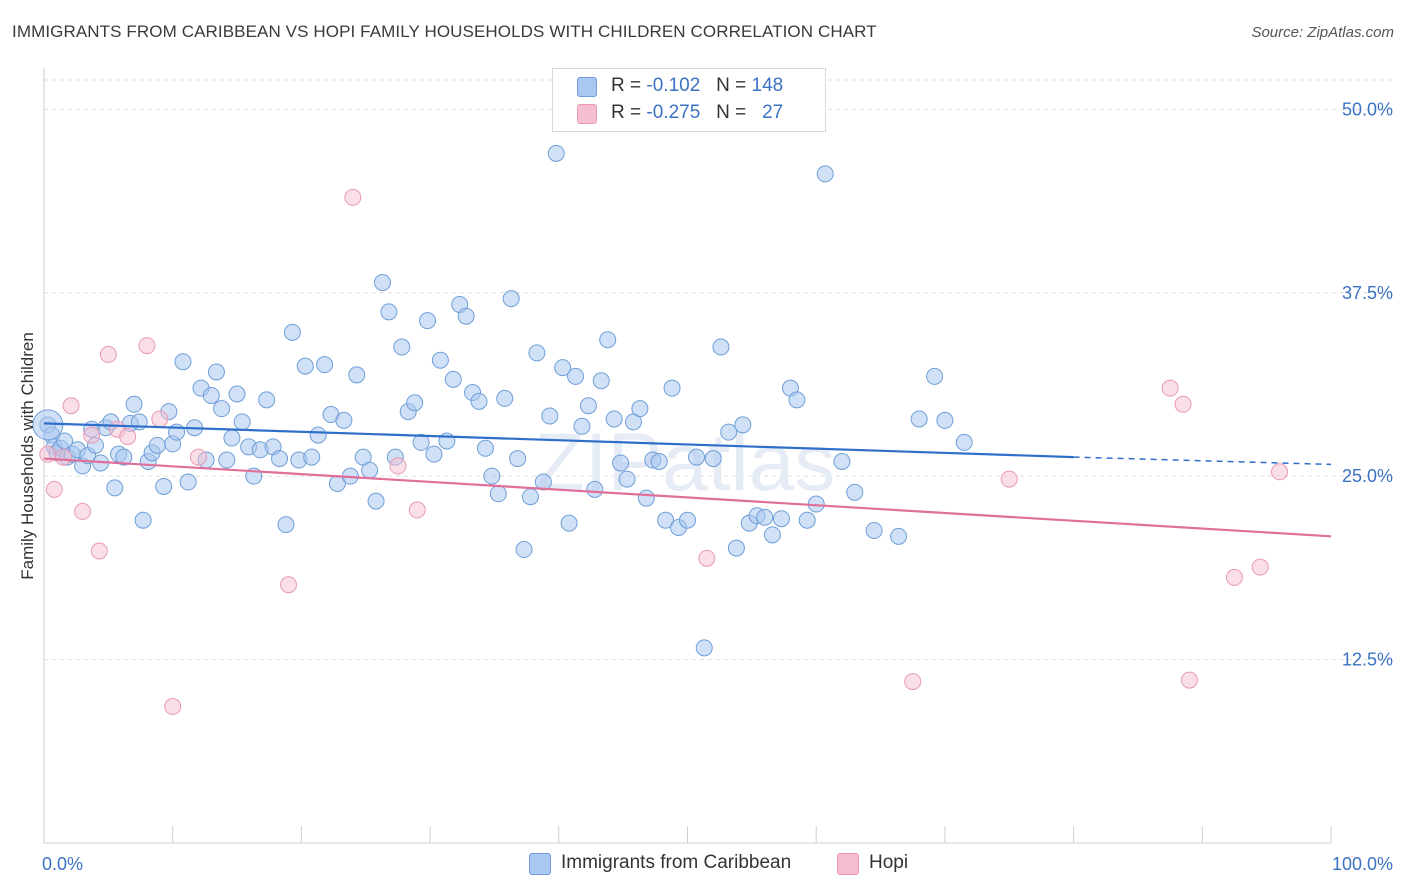 The width and height of the screenshot is (1406, 892). Describe the element at coordinates (558, 440) in the screenshot. I see `trend-line-caribbean` at that location.